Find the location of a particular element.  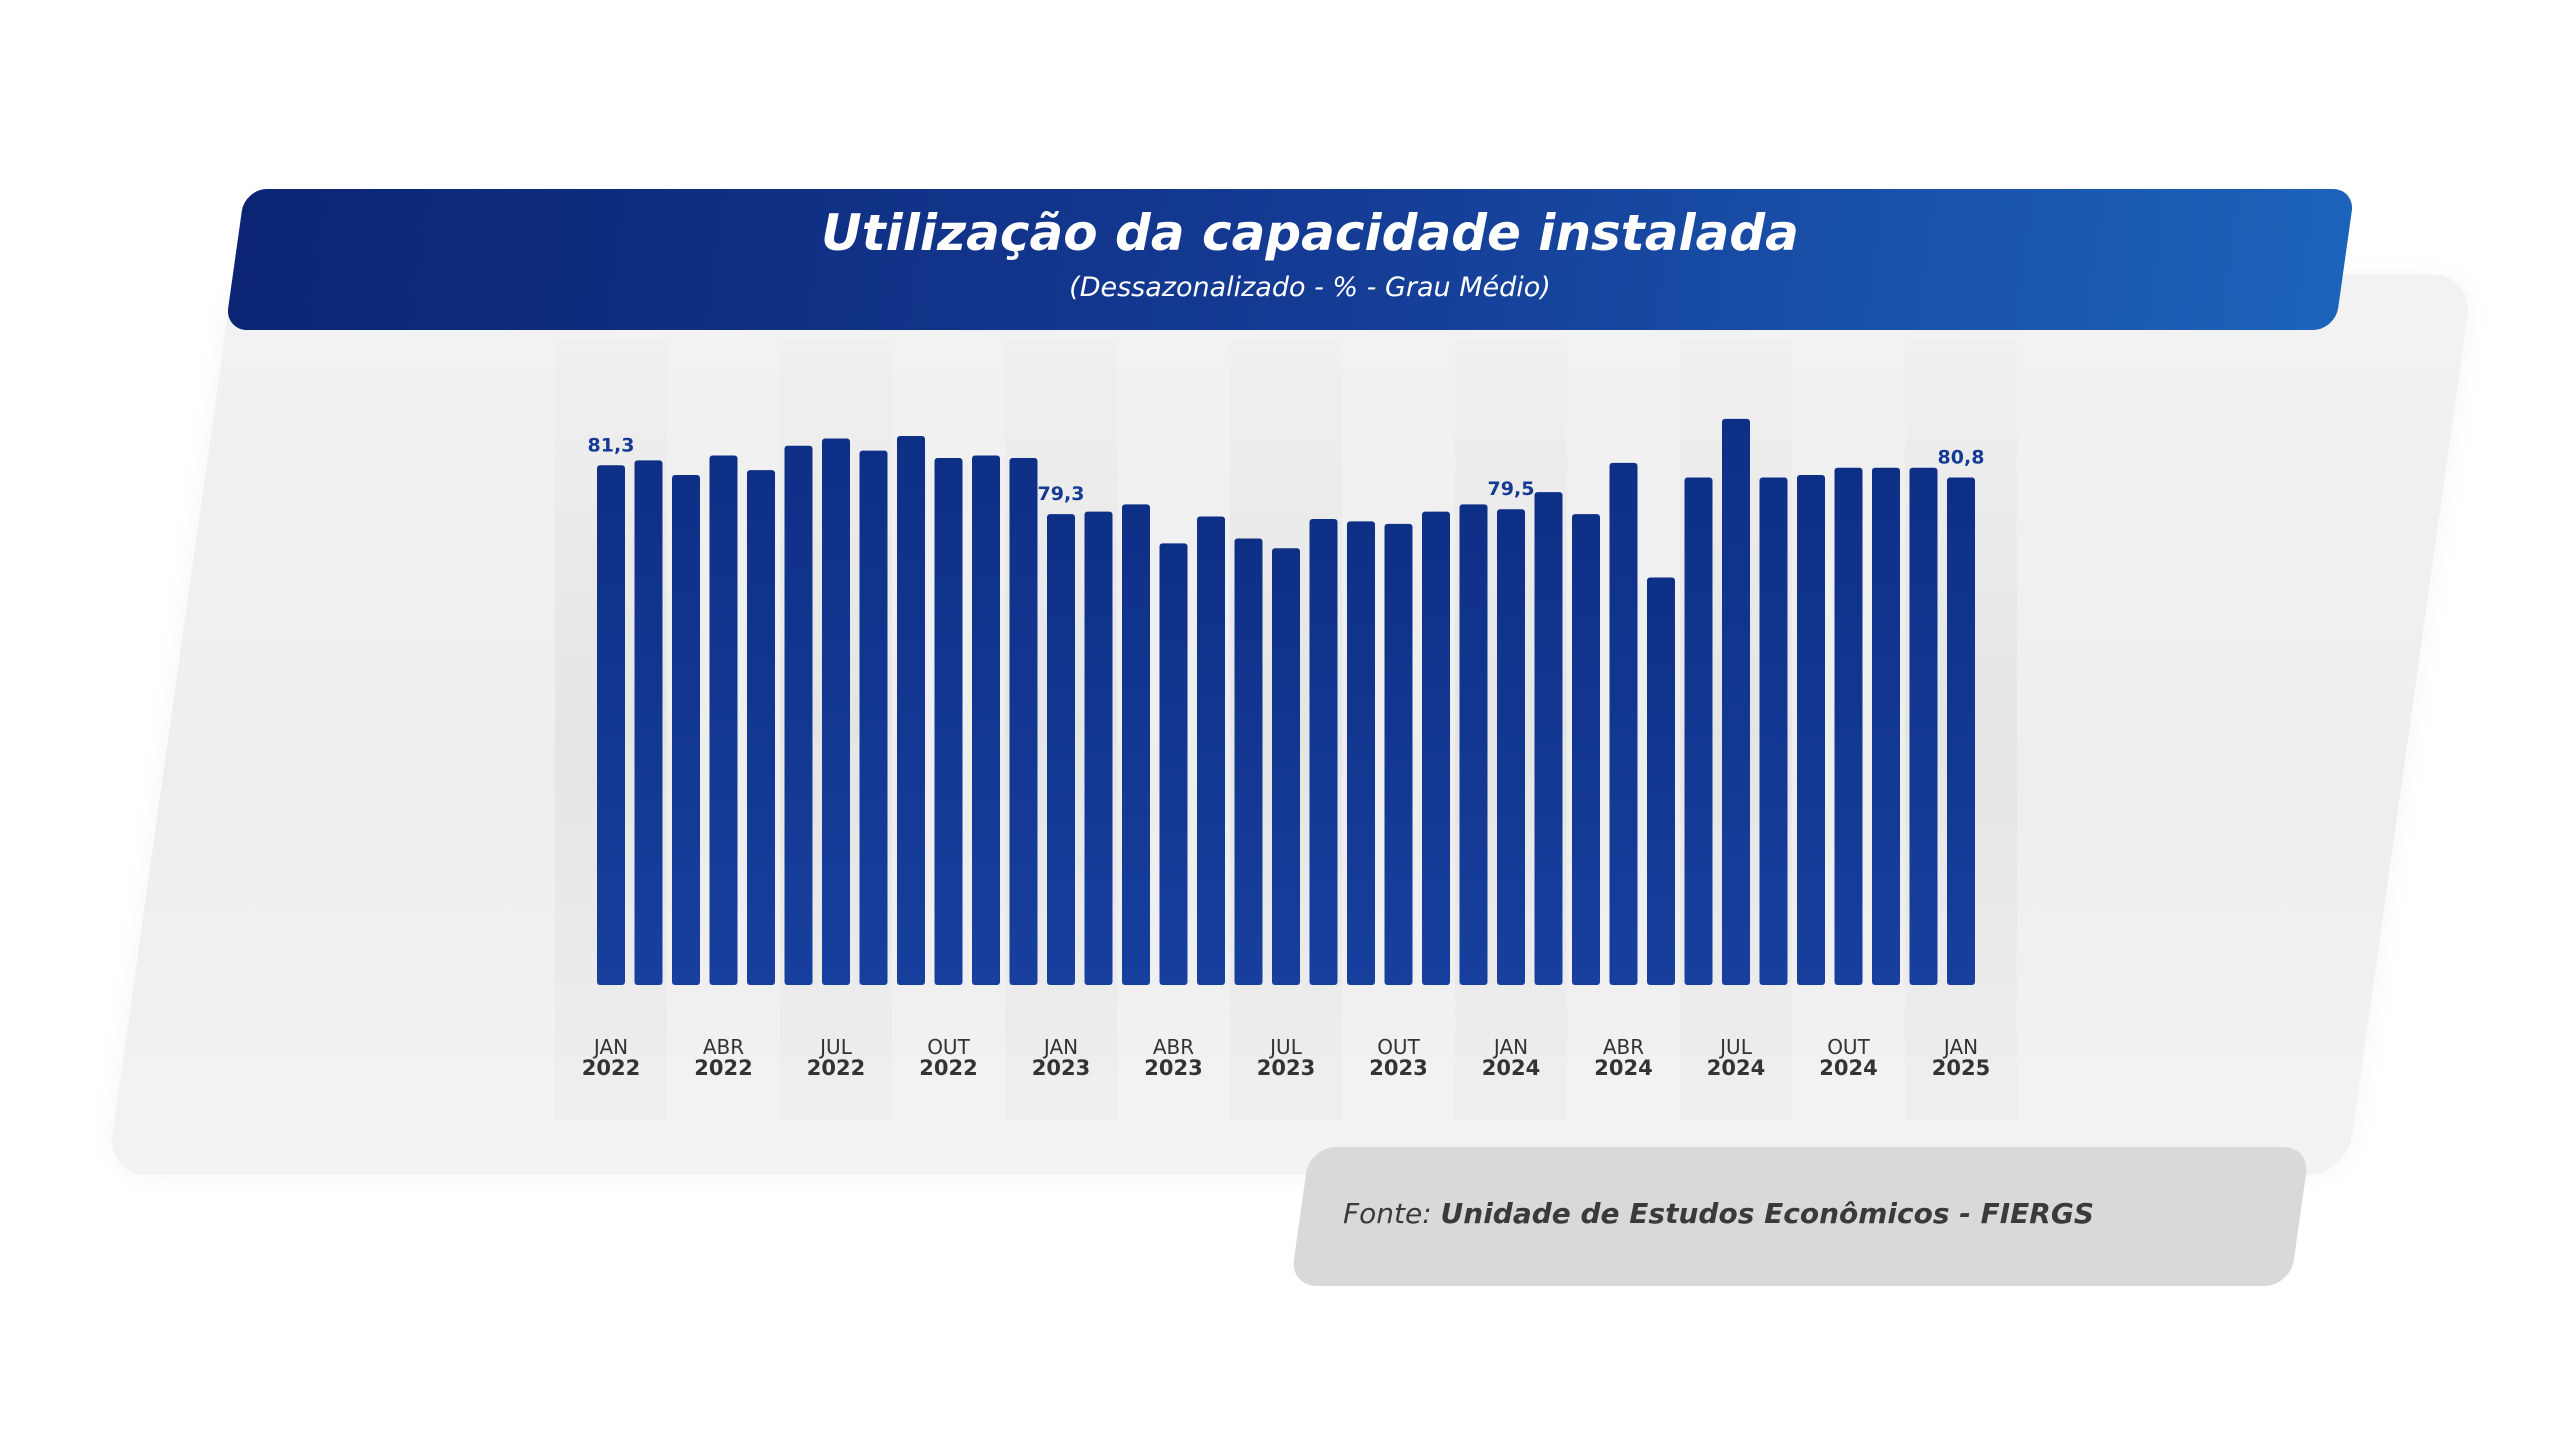

bar-nov-2024 is located at coordinates (1886, 726).